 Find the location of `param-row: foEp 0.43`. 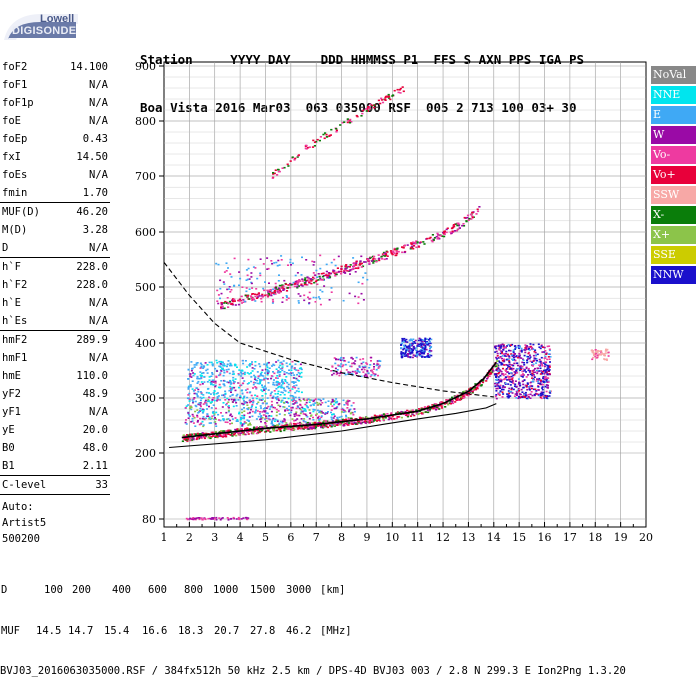

param-row: foEp 0.43 is located at coordinates (55, 139).